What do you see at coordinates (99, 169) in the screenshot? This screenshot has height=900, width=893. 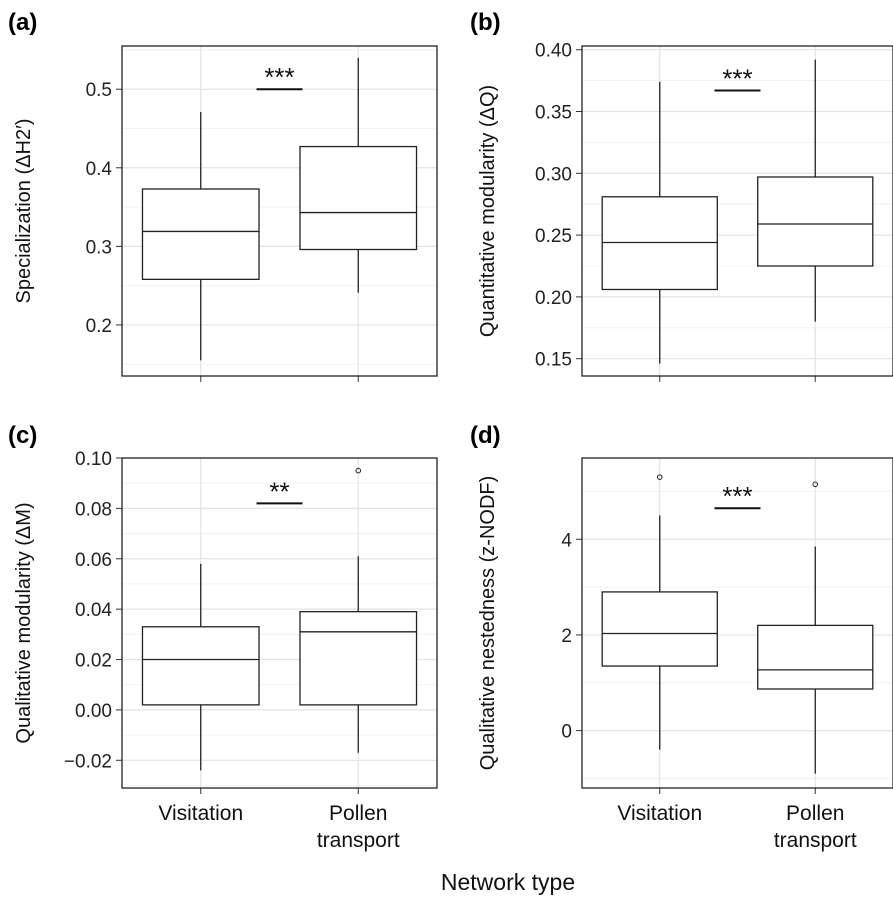 I see `y-tick-label: 0.4` at bounding box center [99, 169].